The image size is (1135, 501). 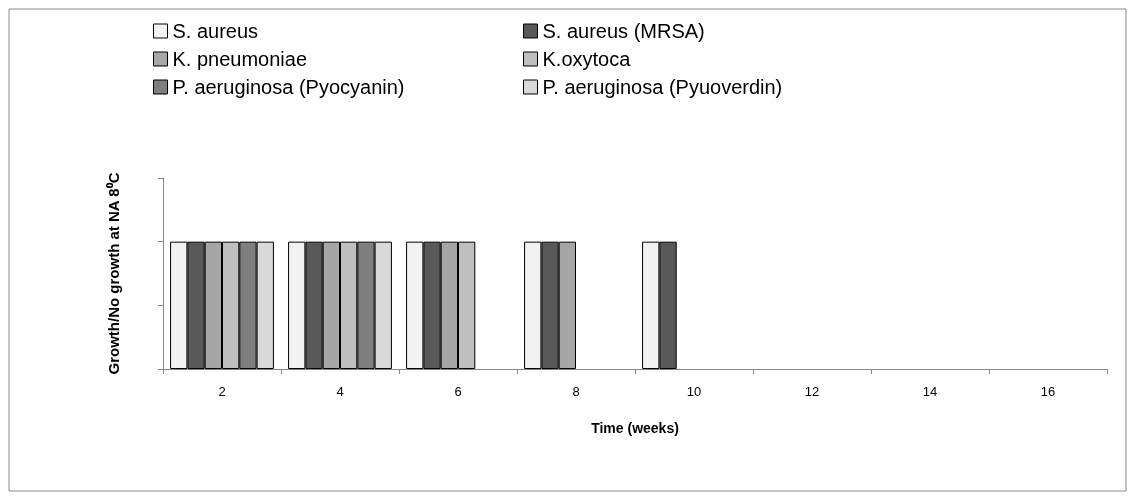 What do you see at coordinates (587, 59) in the screenshot?
I see `legend-label: K.oxytoca` at bounding box center [587, 59].